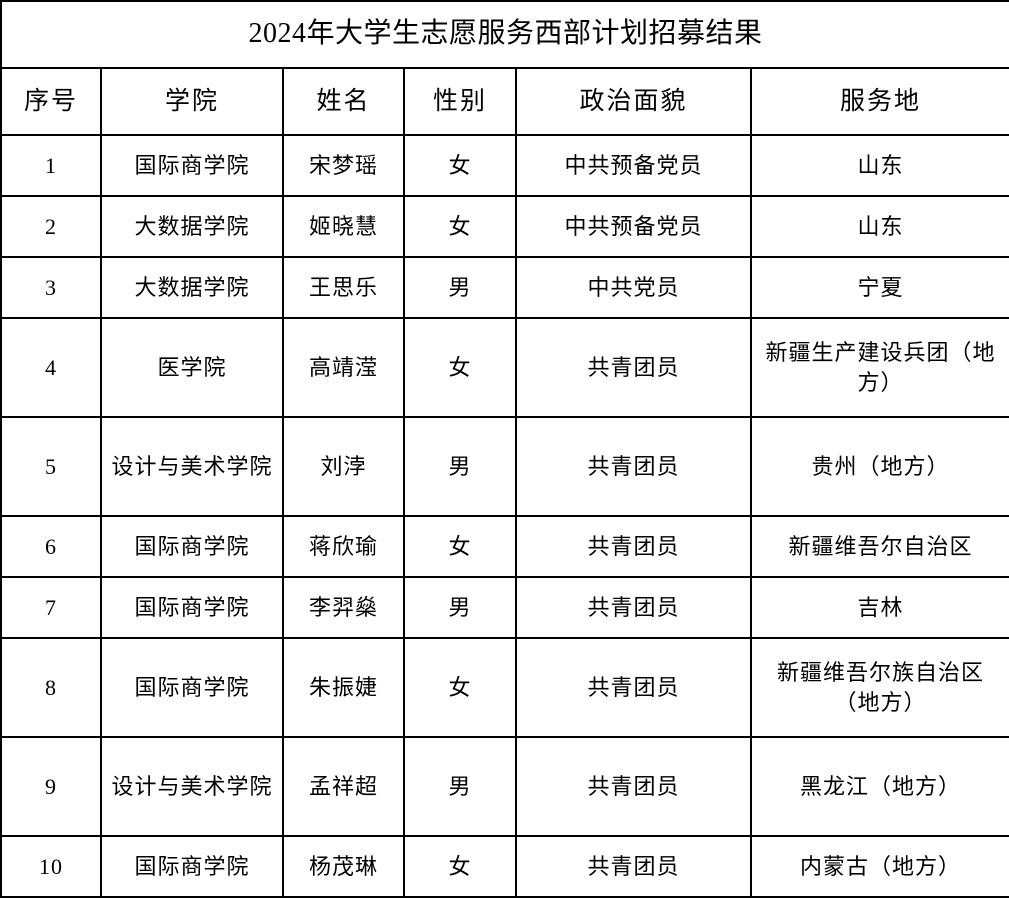  What do you see at coordinates (343, 866) in the screenshot?
I see `cell-name: 杨茂琳` at bounding box center [343, 866].